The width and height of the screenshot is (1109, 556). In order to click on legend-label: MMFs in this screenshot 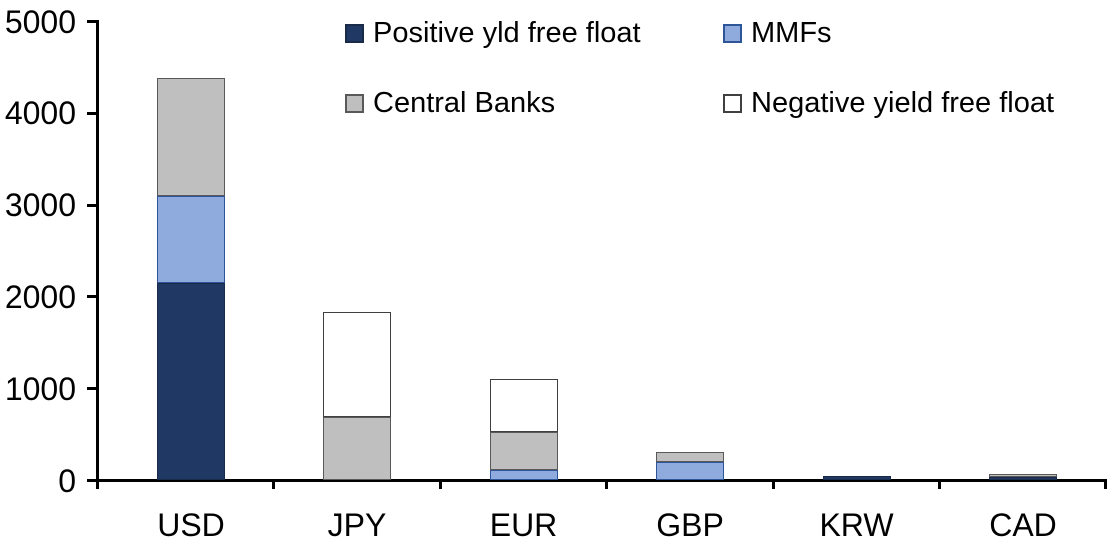, I will do `click(791, 33)`.